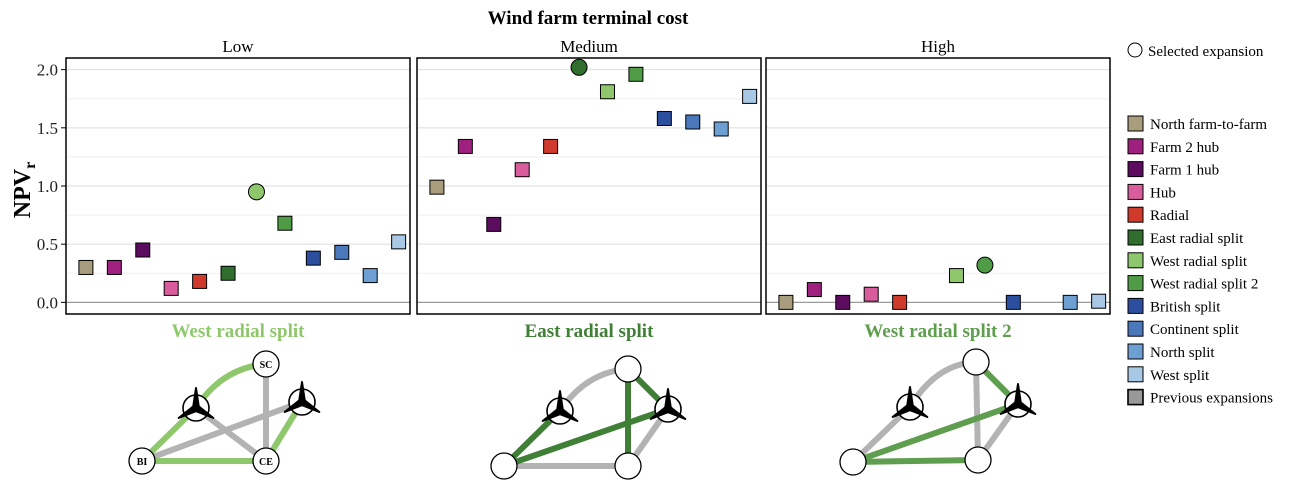  Describe the element at coordinates (256, 192) in the screenshot. I see `selected-point-west-radial-split` at that location.